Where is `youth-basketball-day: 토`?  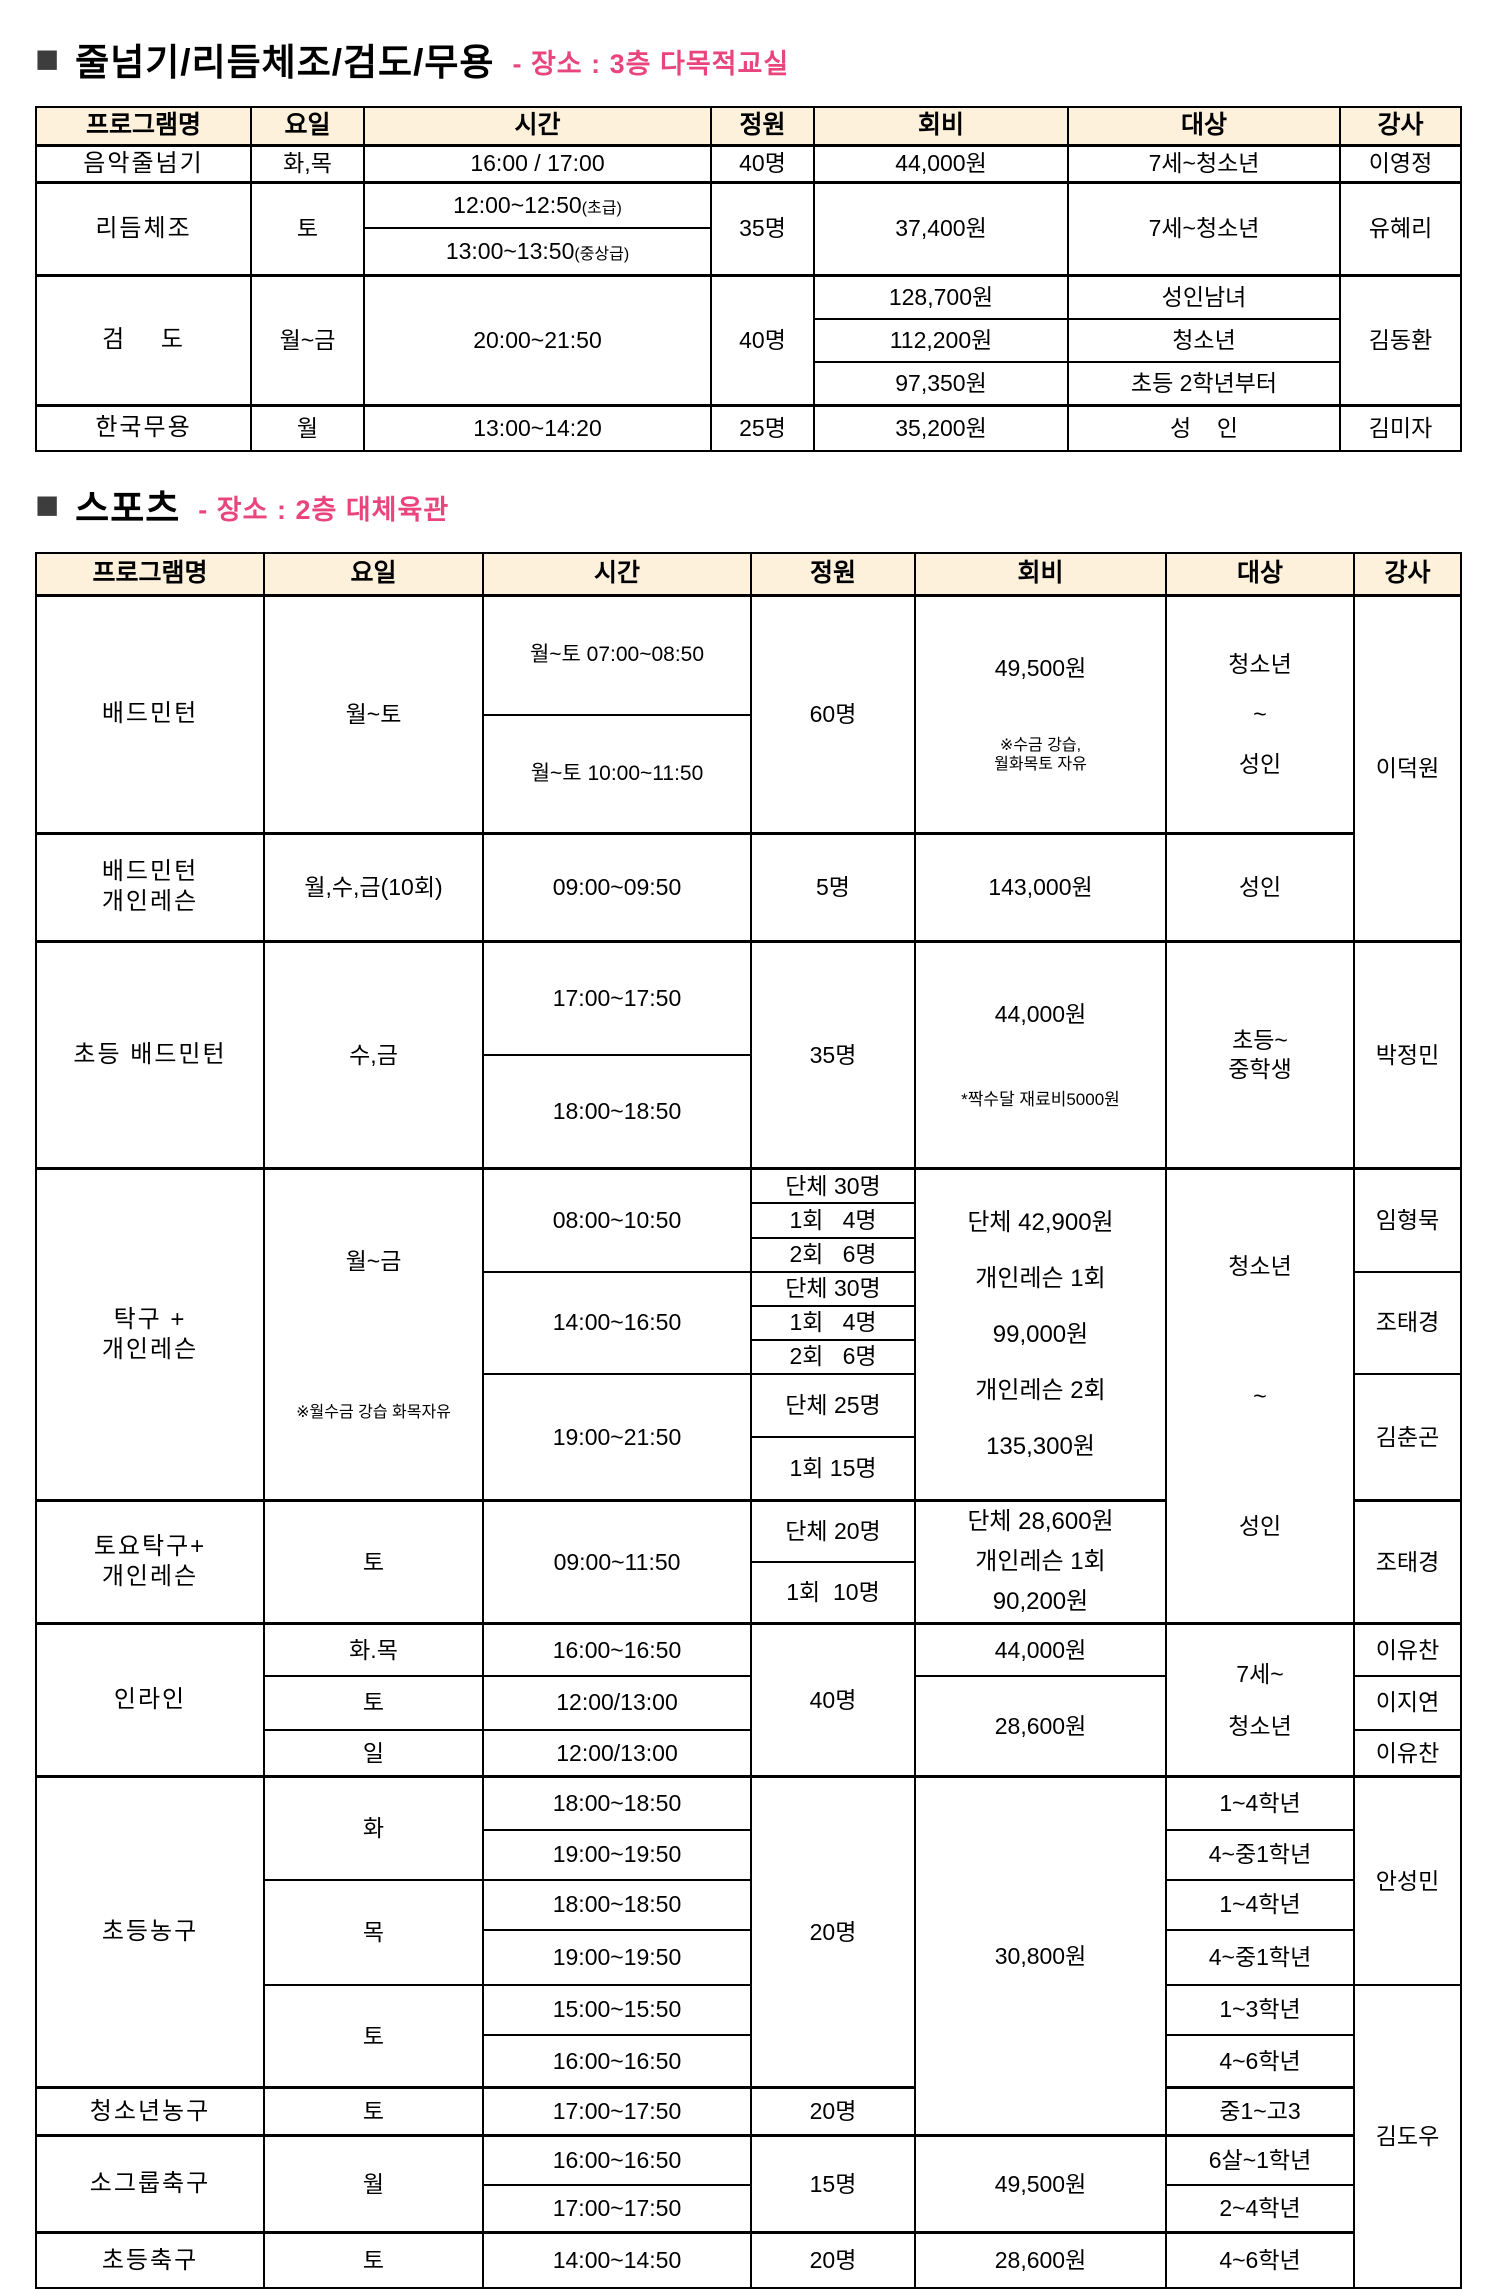 youth-basketball-day: 토 is located at coordinates (373, 2111).